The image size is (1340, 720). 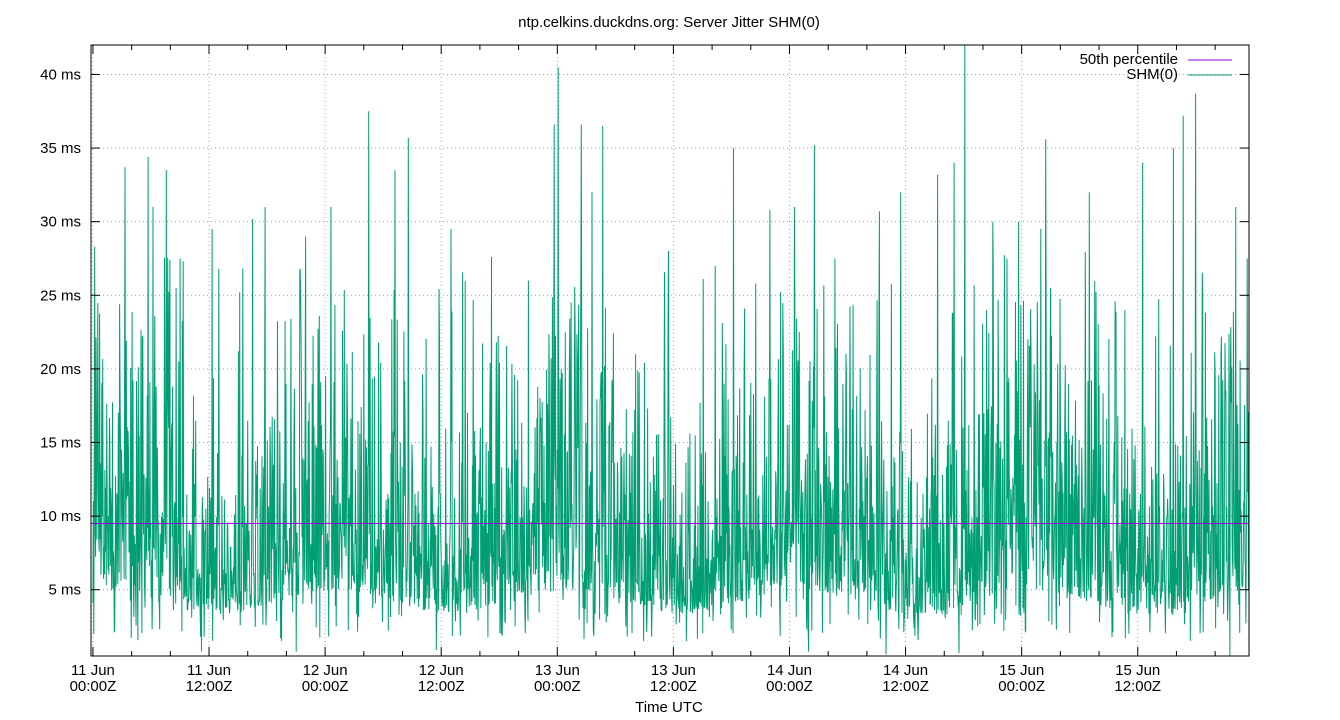 What do you see at coordinates (60, 148) in the screenshot?
I see `y-tick-label: 35 ms` at bounding box center [60, 148].